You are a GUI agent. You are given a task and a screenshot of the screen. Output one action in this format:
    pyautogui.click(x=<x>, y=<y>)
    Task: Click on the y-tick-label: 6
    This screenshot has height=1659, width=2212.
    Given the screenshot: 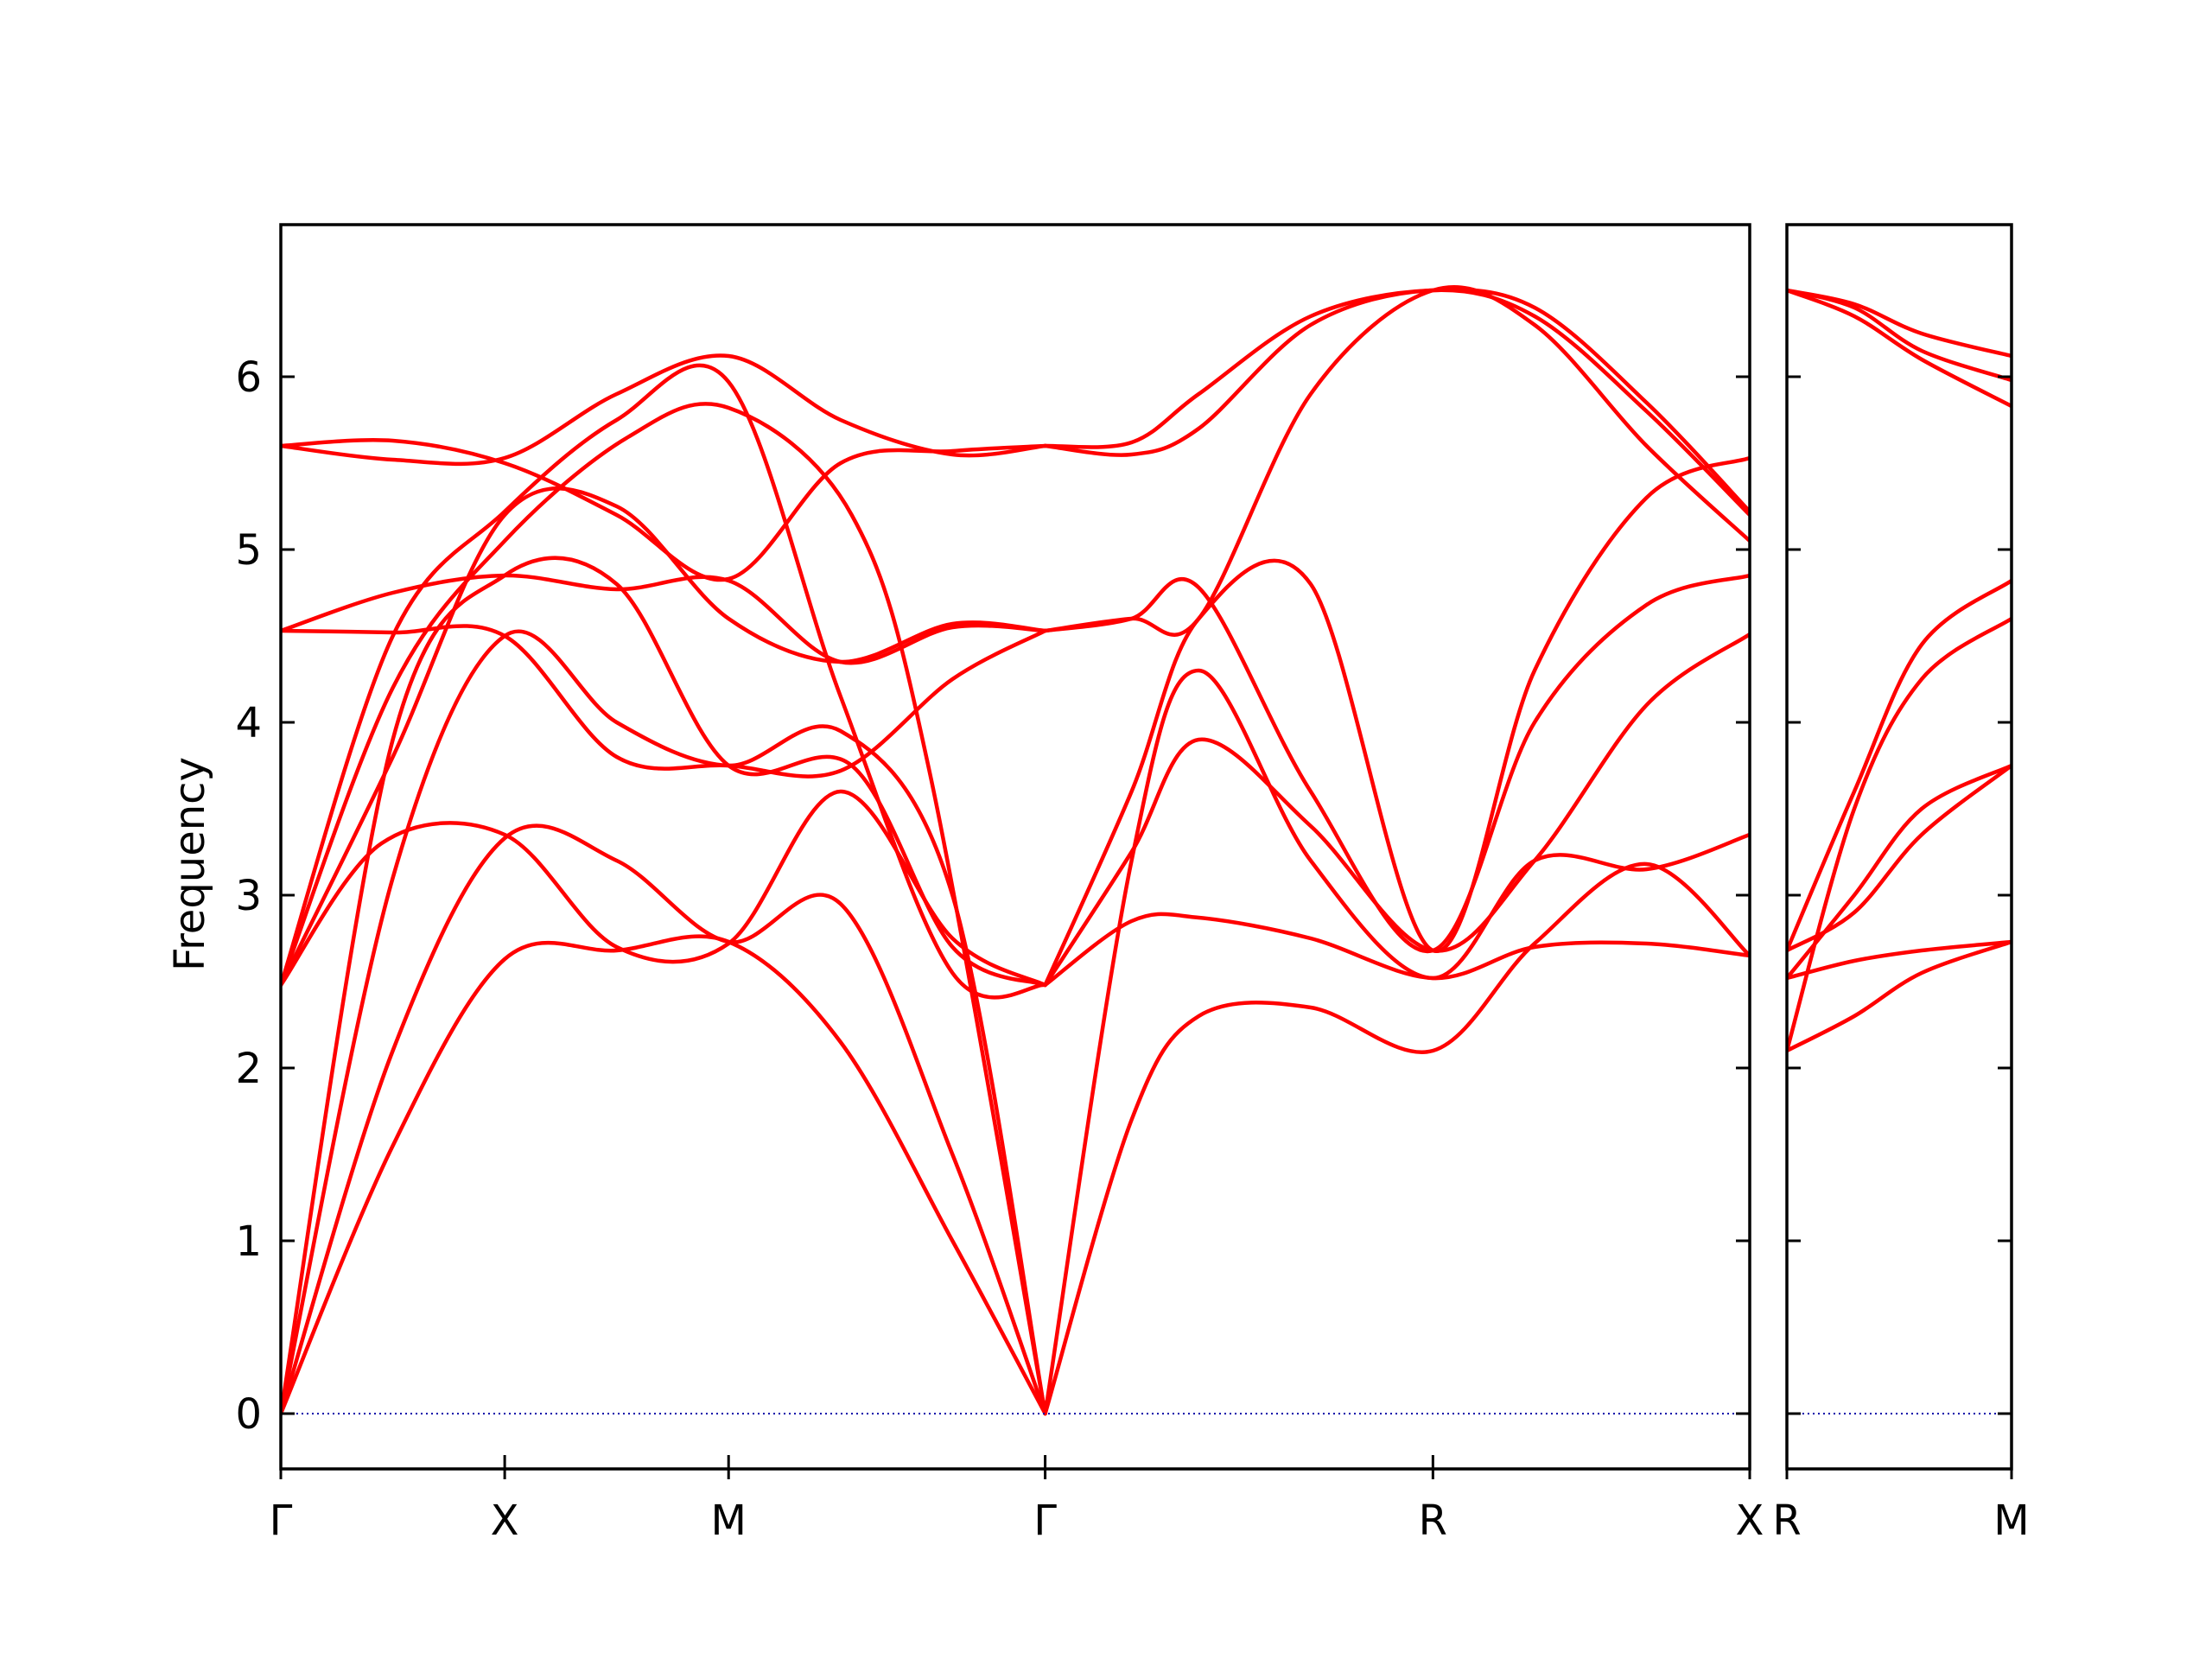 What is the action you would take?
    pyautogui.click(x=248, y=377)
    